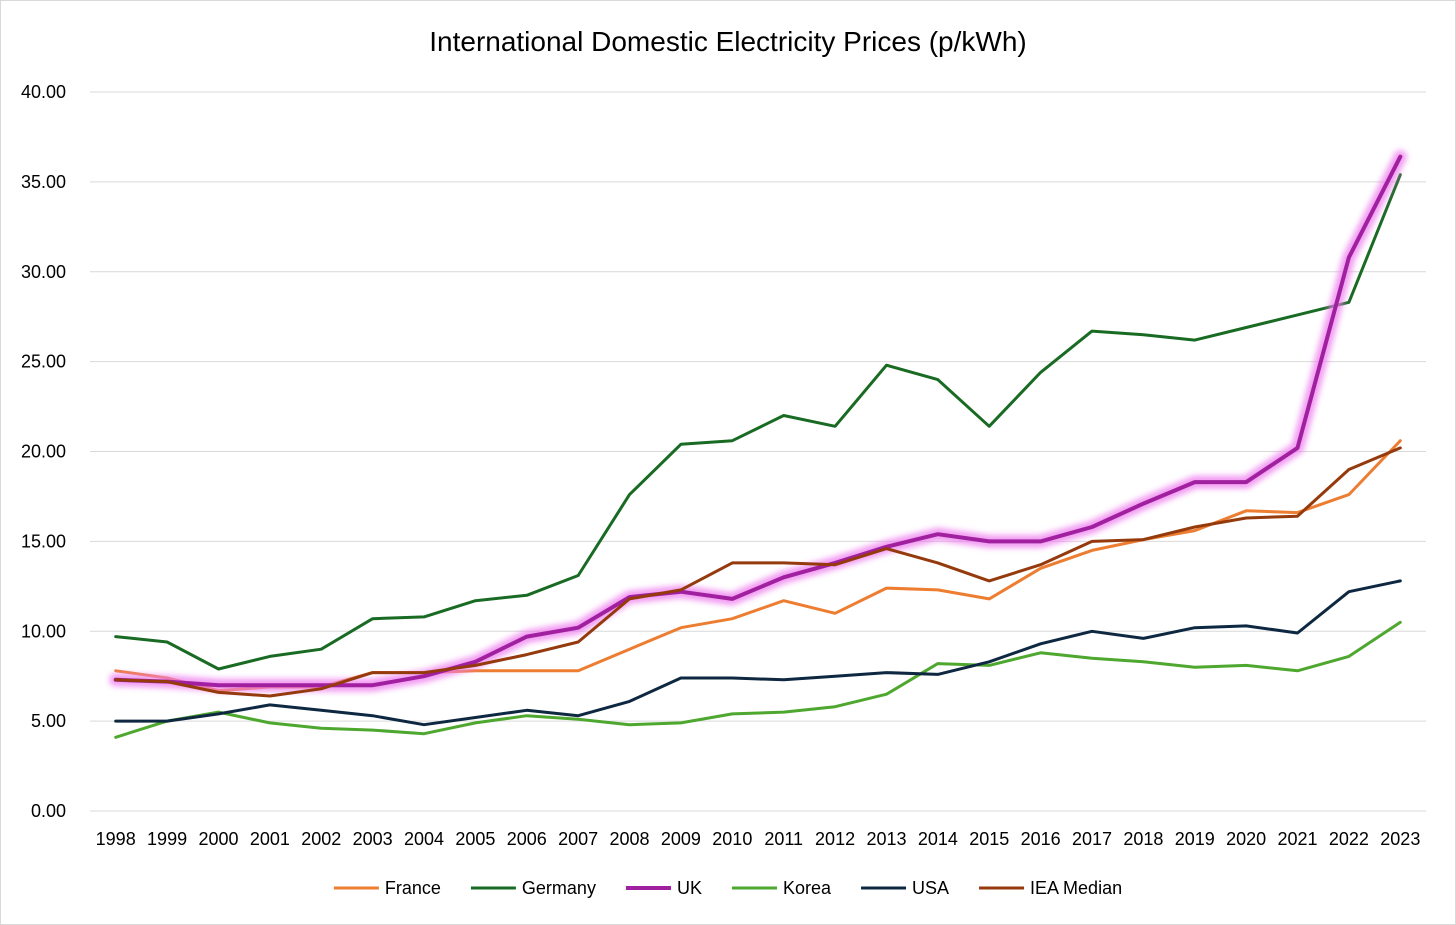 This screenshot has height=925, width=1456. Describe the element at coordinates (661, 888) in the screenshot. I see `legend-item: UK` at that location.